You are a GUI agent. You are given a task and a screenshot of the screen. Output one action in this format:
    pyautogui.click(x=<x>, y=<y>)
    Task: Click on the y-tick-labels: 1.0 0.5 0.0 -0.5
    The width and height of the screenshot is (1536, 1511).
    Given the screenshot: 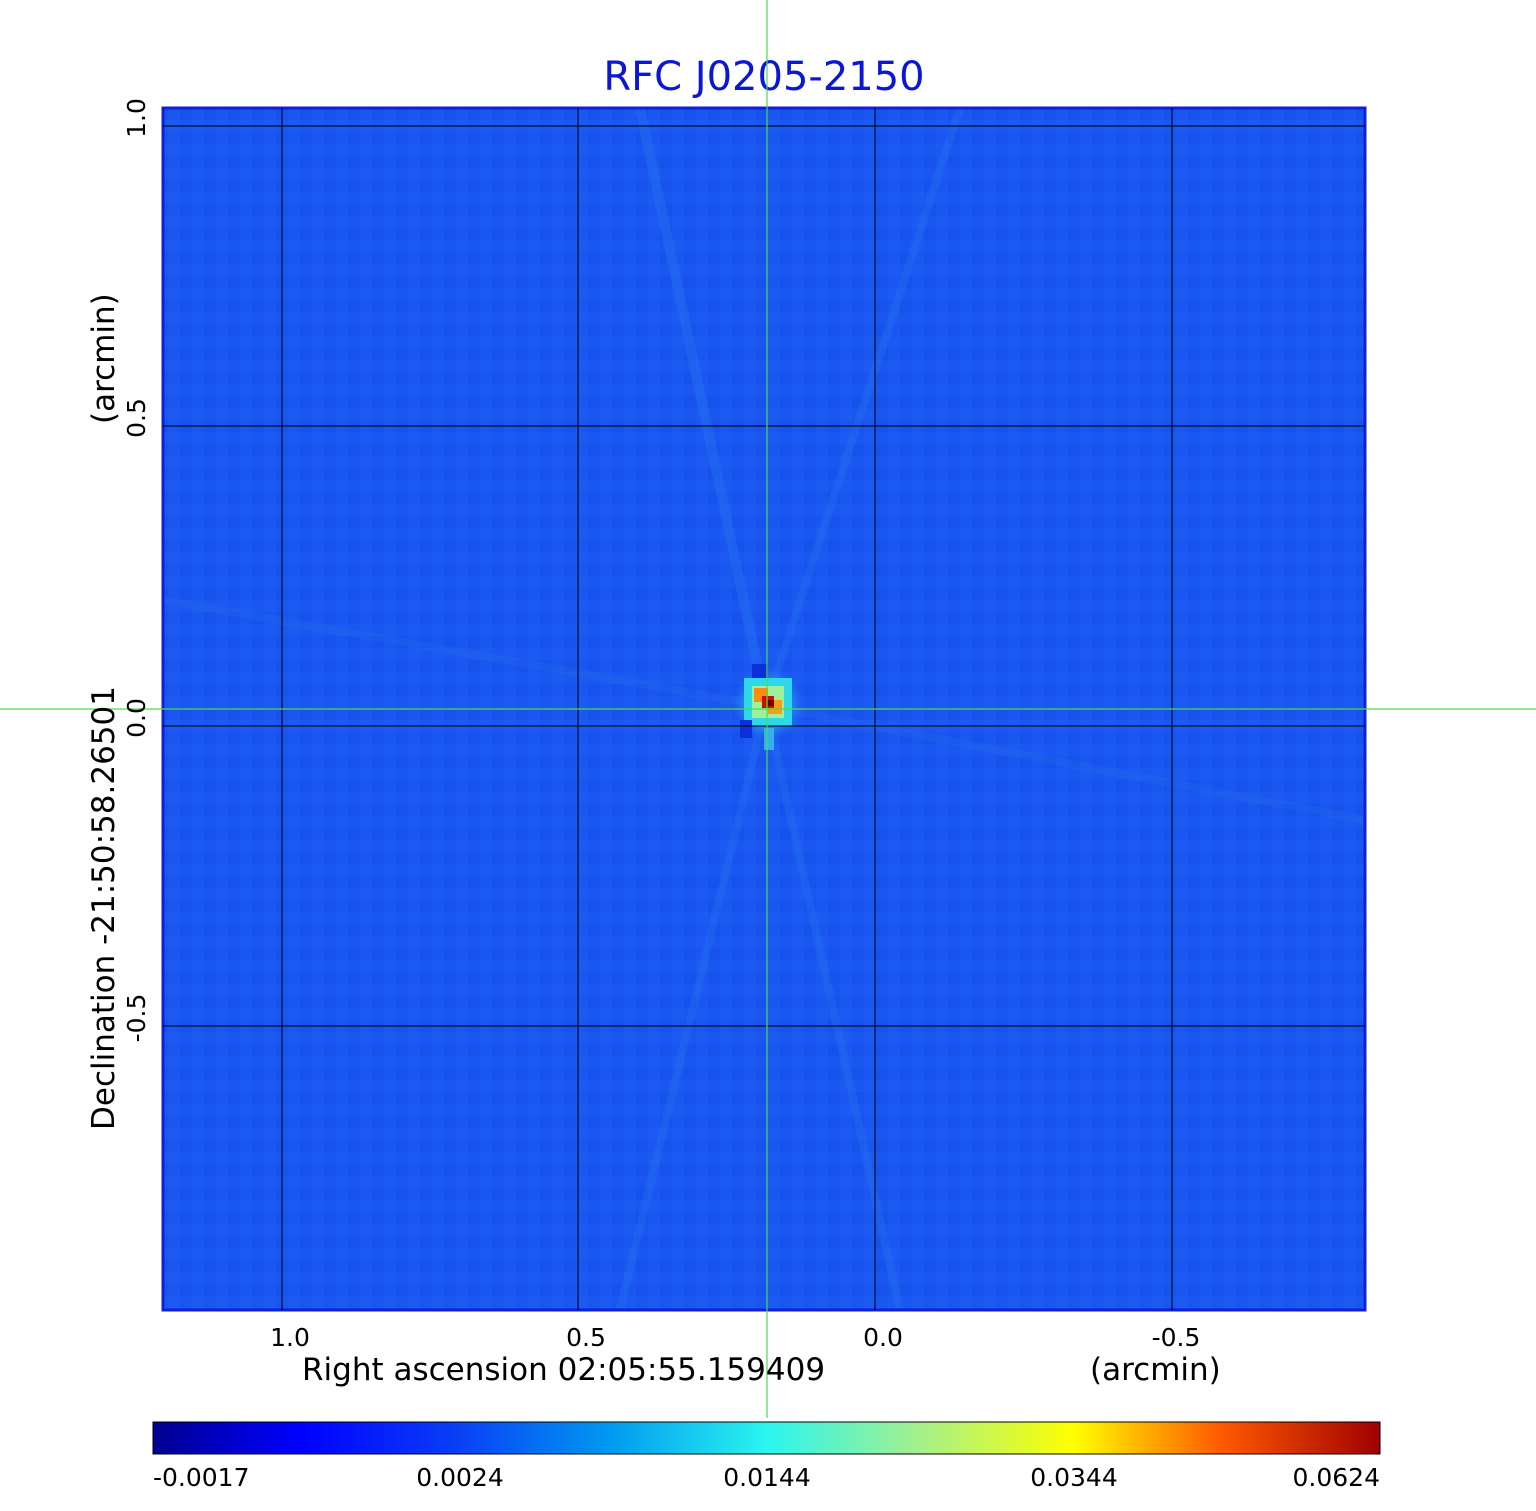 What is the action you would take?
    pyautogui.click(x=136, y=570)
    